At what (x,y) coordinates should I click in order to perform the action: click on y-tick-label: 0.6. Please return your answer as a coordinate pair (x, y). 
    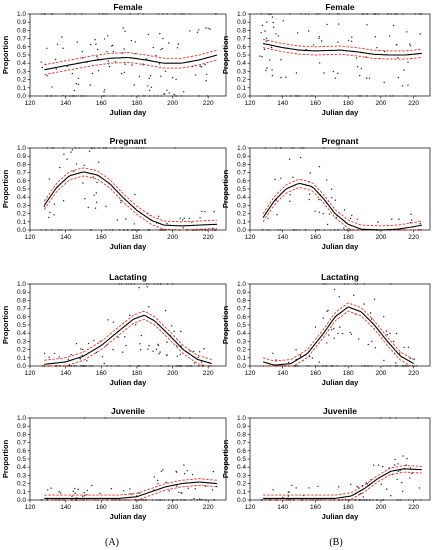
    Looking at the image, I should click on (241, 451).